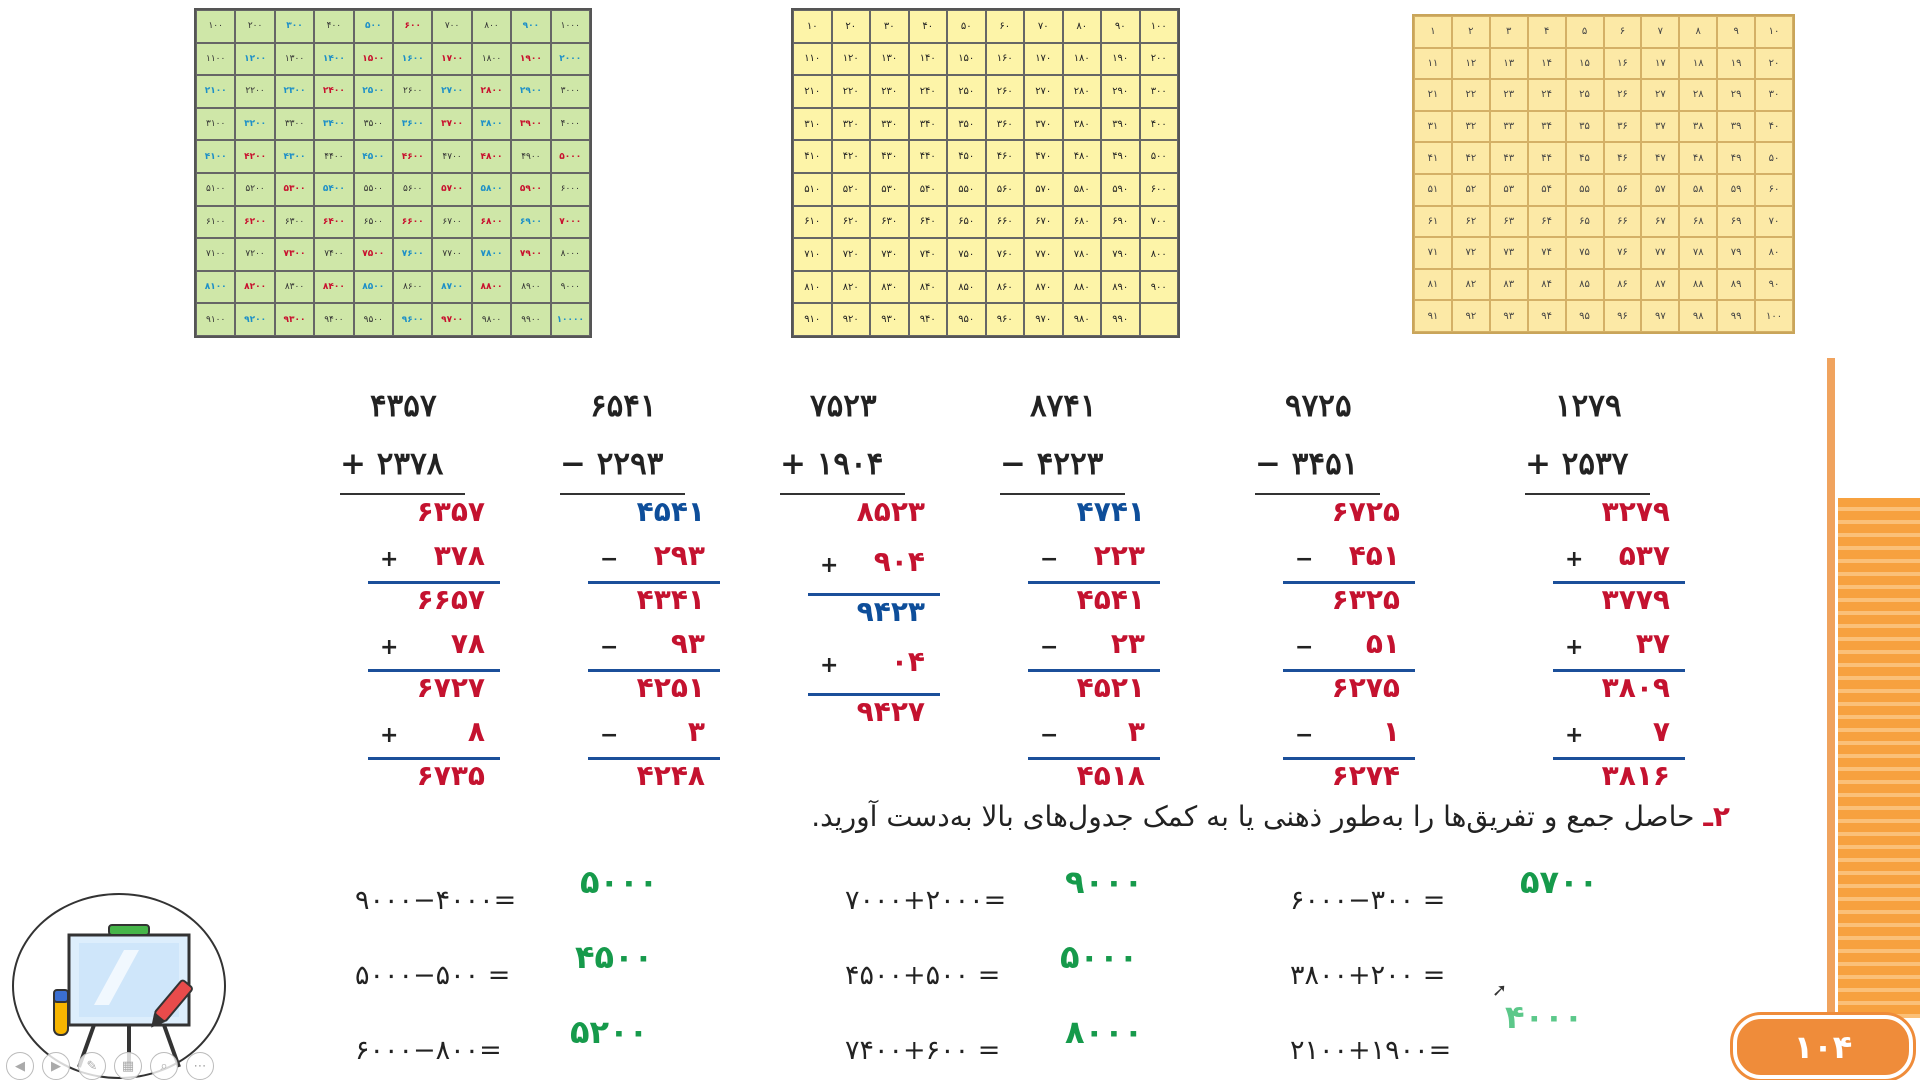 The image size is (1920, 1080). I want to click on grid-cell: ۳۸۰۰, so click(491, 124).